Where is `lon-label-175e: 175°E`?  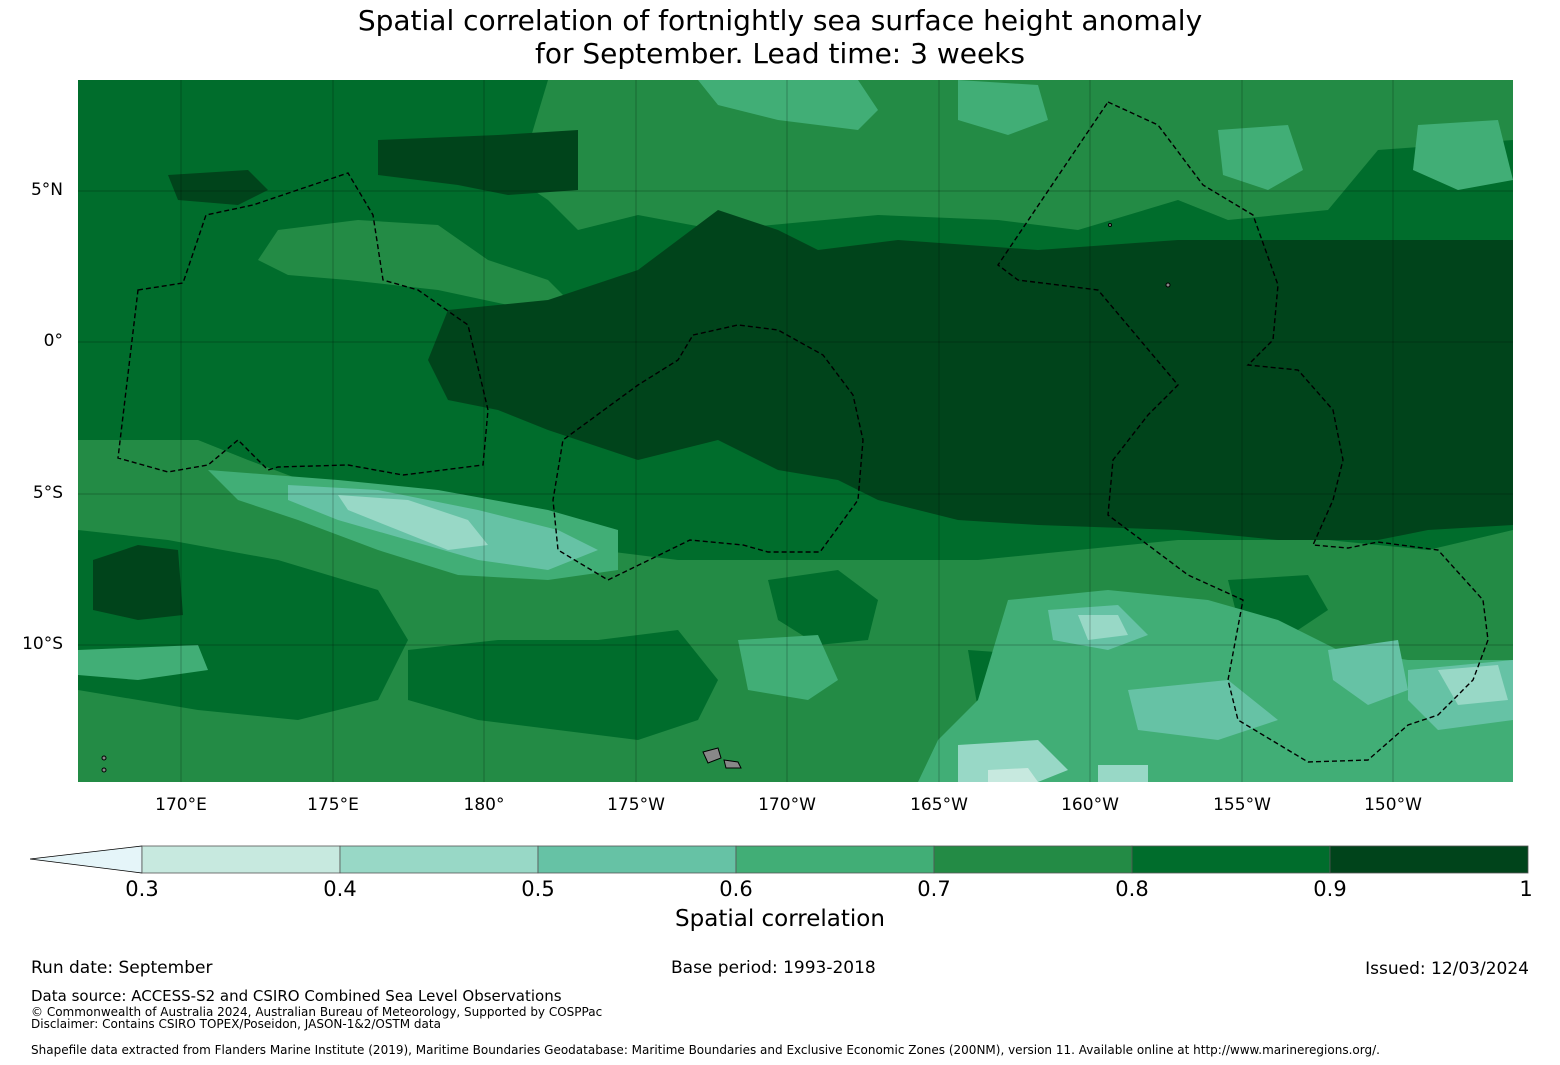
lon-label-175e: 175°E is located at coordinates (333, 805).